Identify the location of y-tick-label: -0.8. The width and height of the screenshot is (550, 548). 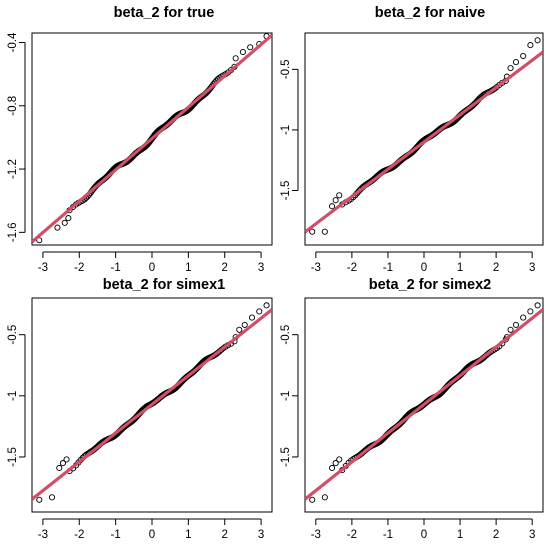
(13, 106).